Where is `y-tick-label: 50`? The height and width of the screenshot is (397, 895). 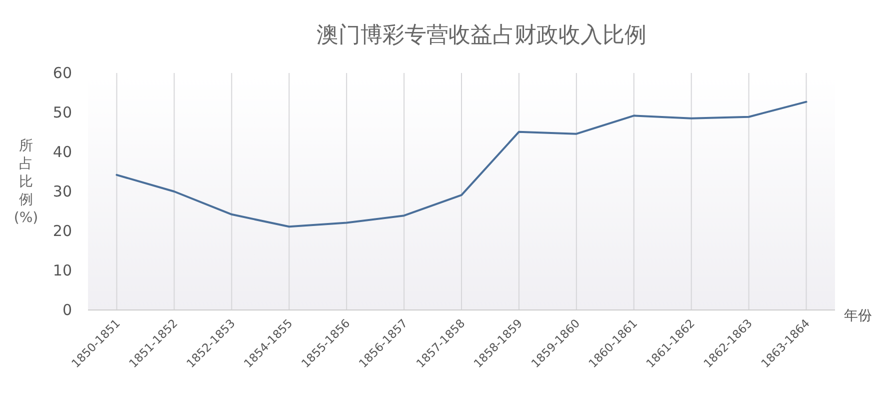
y-tick-label: 50 is located at coordinates (62, 113).